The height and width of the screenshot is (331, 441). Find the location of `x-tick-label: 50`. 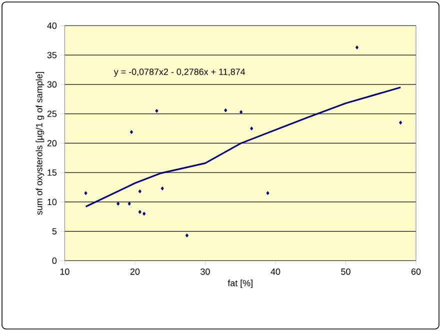

x-tick-label: 50 is located at coordinates (345, 271).